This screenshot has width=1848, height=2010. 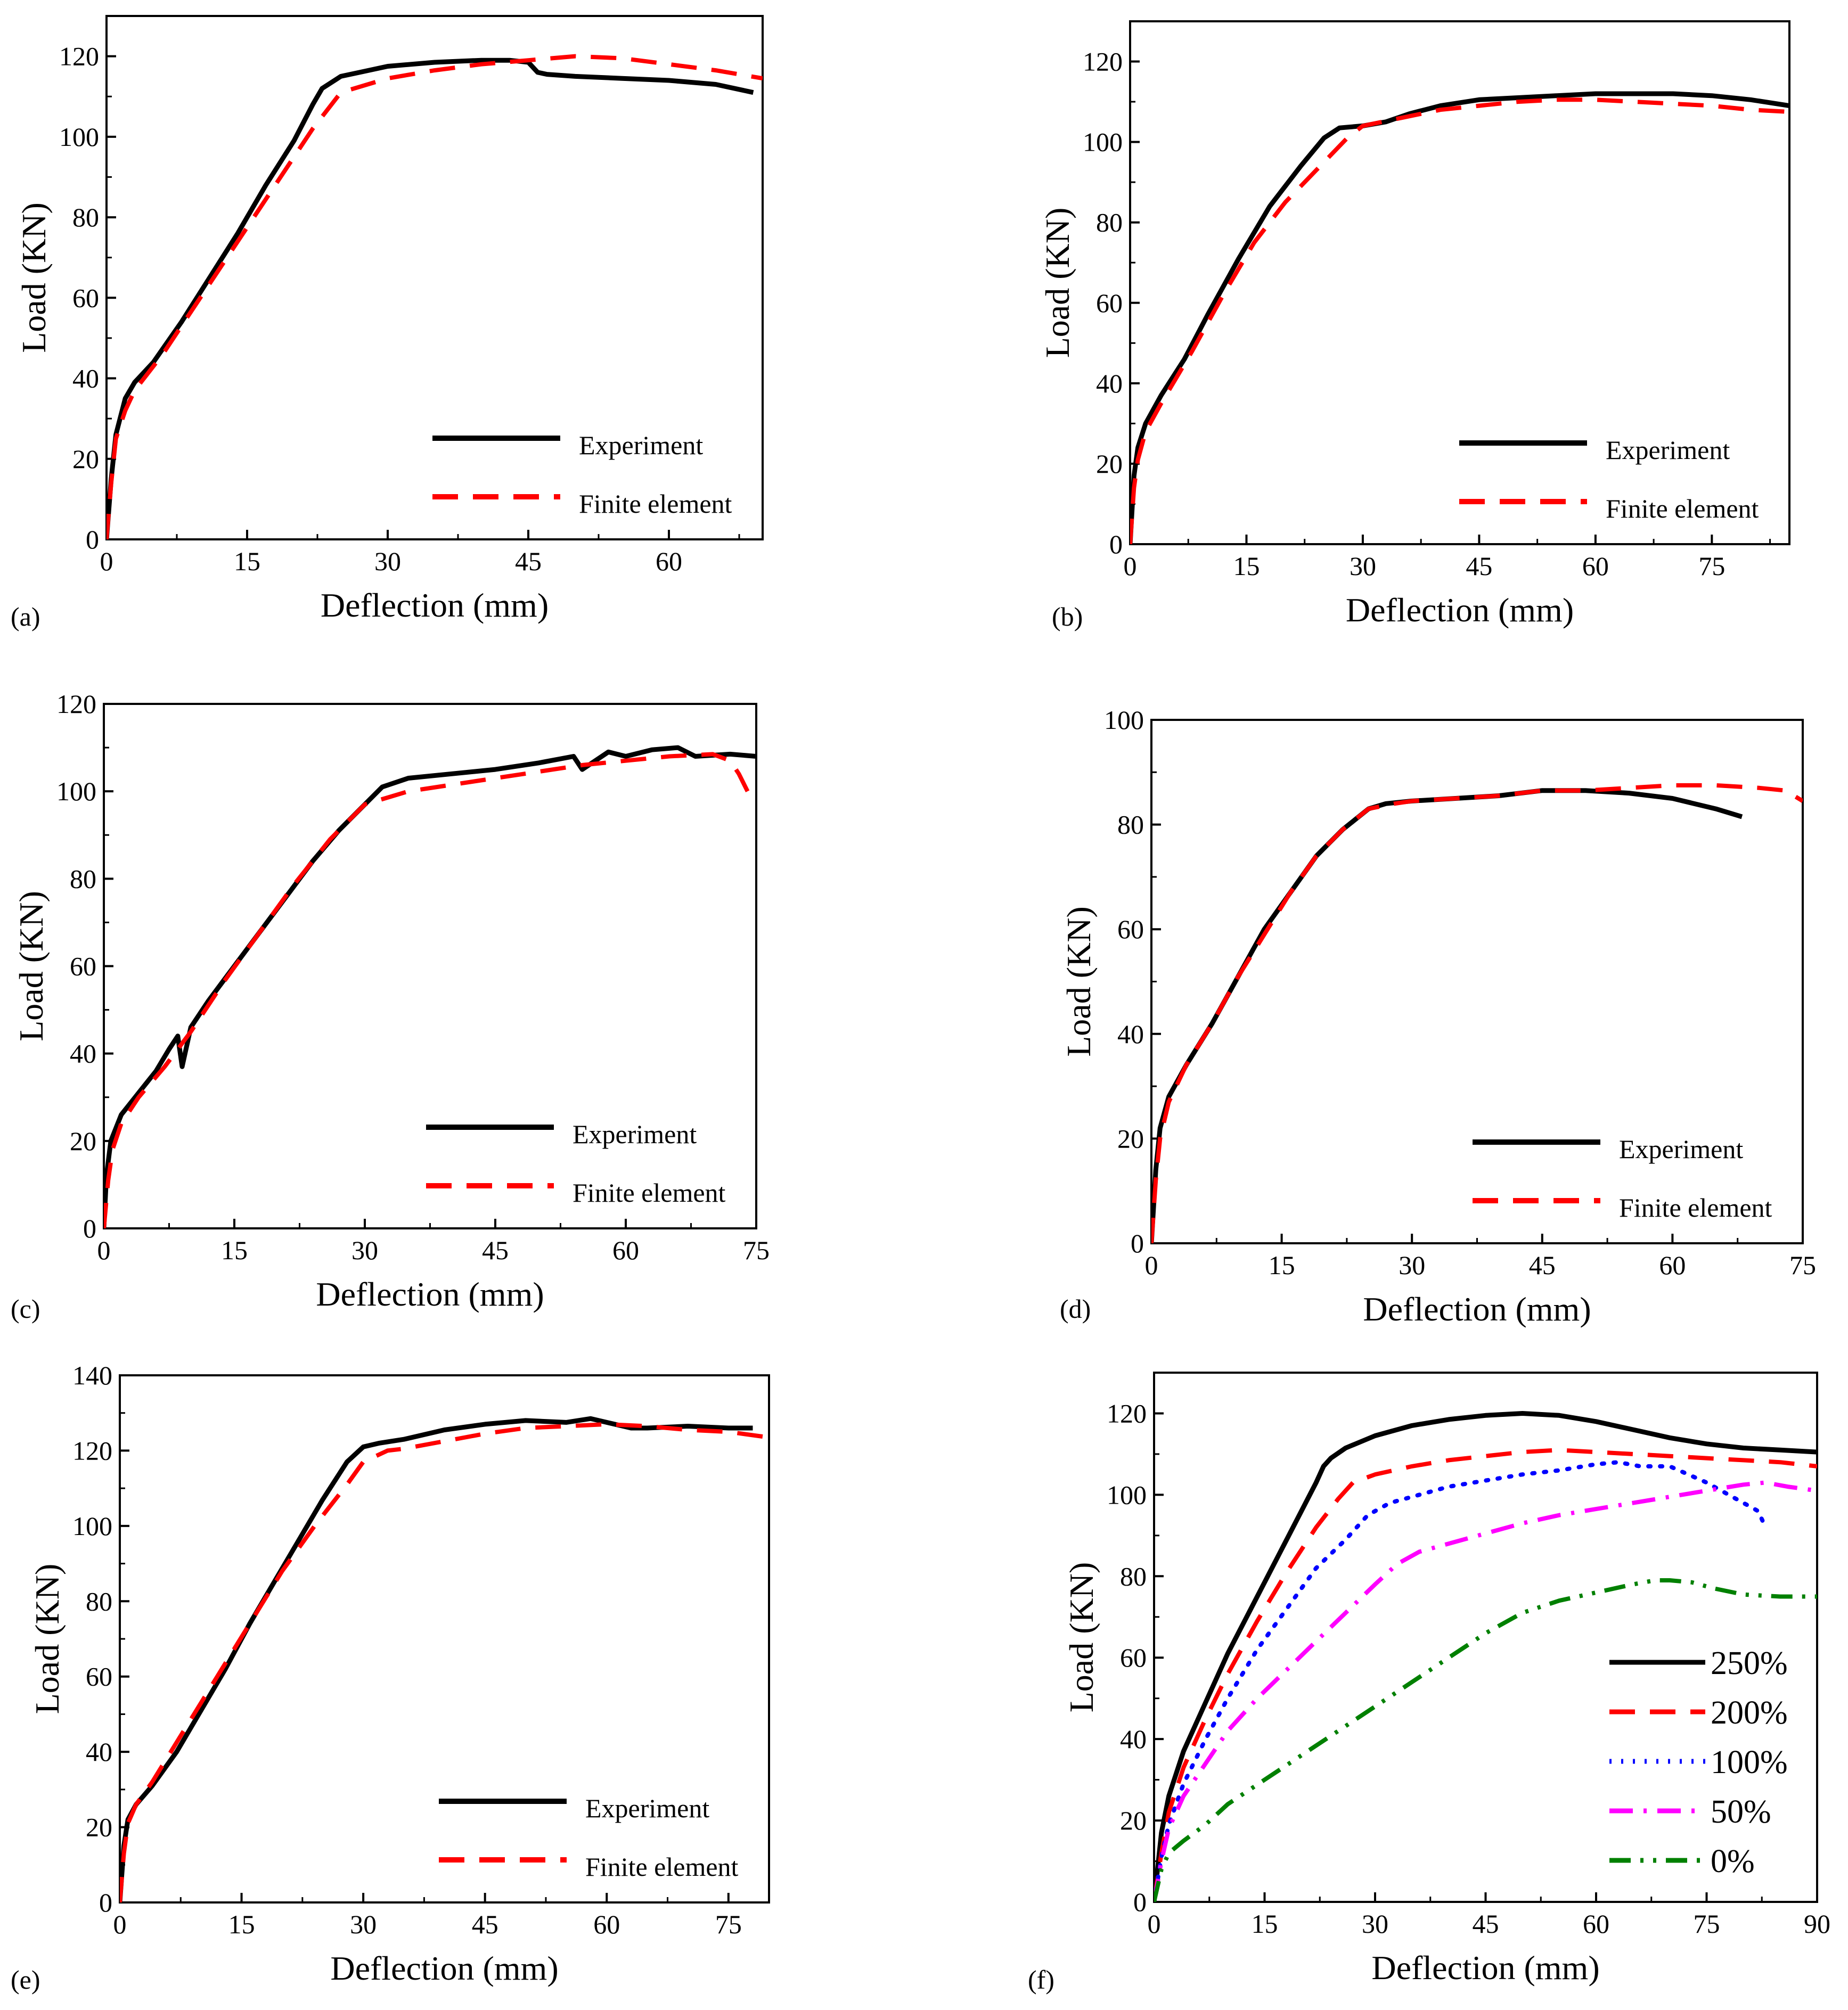 I want to click on panel-label: (f), so click(x=1041, y=1980).